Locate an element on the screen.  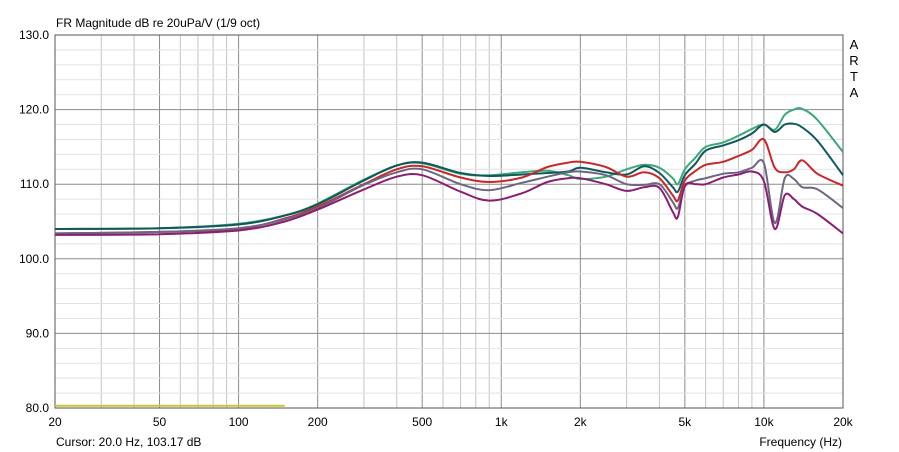
cursor-readout: Cursor: 20.0 Hz, 103.17 dB is located at coordinates (129, 442).